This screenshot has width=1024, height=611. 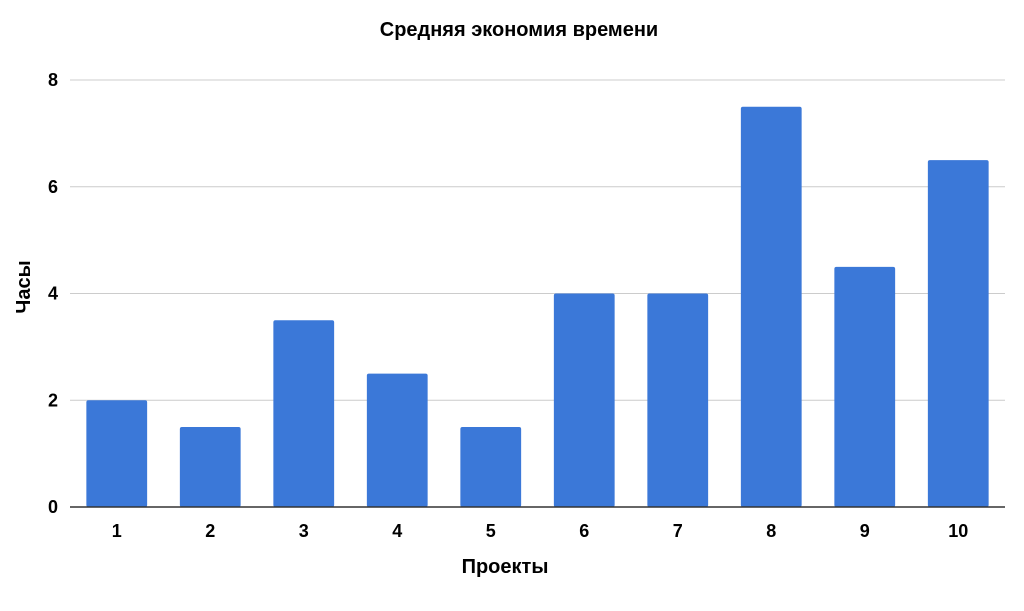 What do you see at coordinates (397, 531) in the screenshot?
I see `x-tick-label: 4` at bounding box center [397, 531].